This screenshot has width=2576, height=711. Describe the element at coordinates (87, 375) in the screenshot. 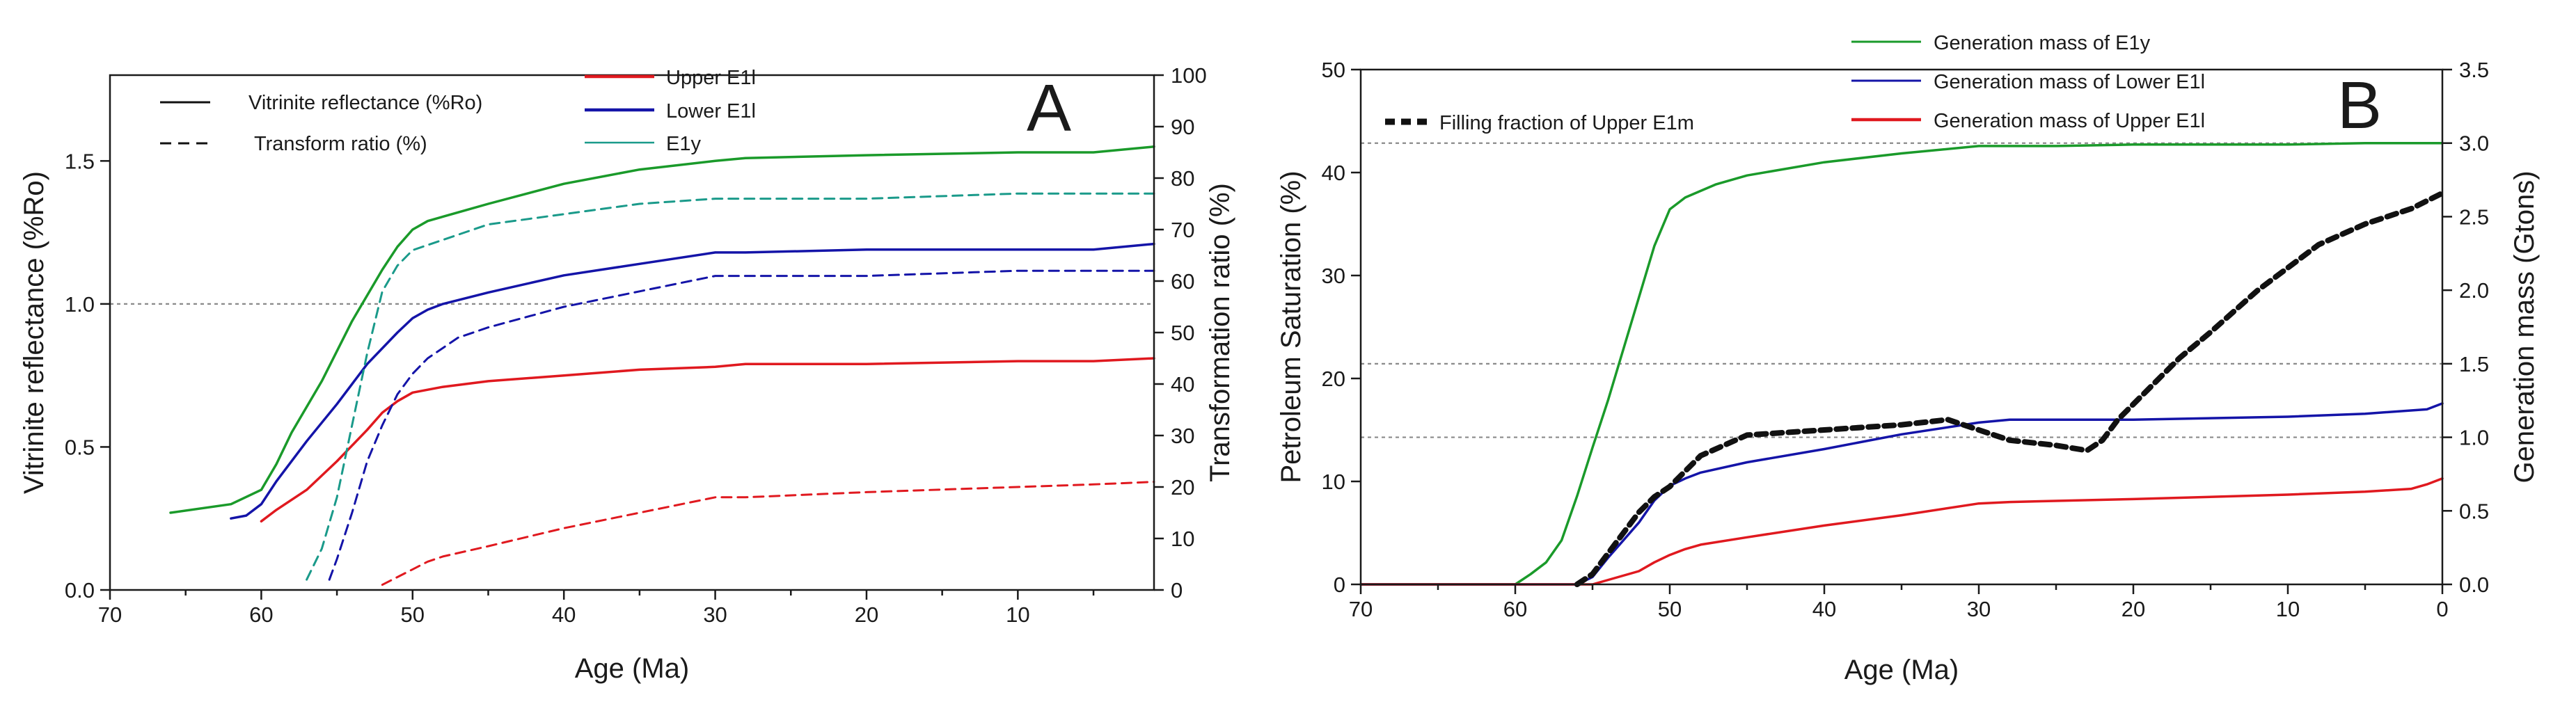

I see `y-axis-ticks: 0.0 0.5 1.0 1.5` at that location.